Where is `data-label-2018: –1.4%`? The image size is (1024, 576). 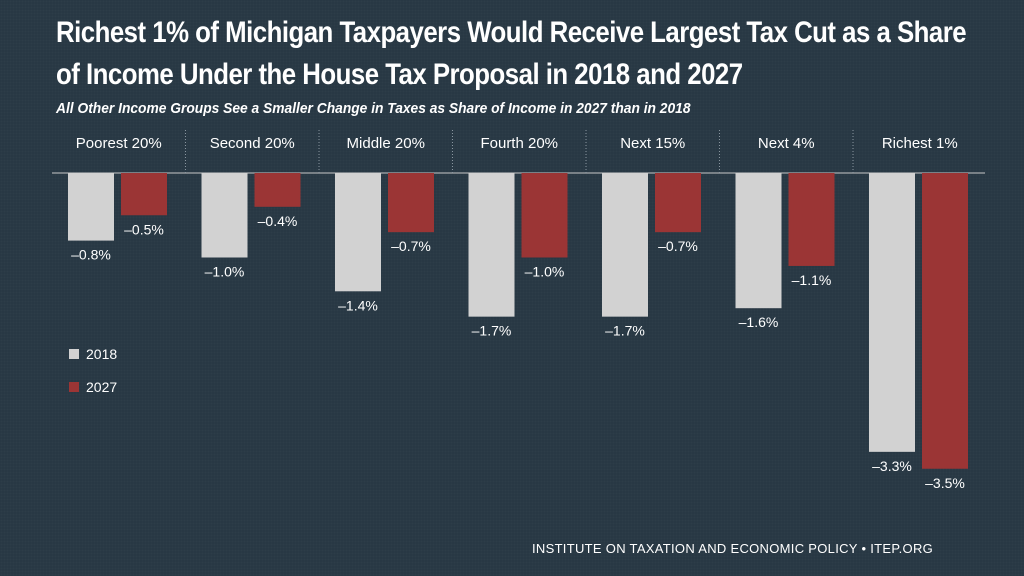 data-label-2018: –1.4% is located at coordinates (358, 305).